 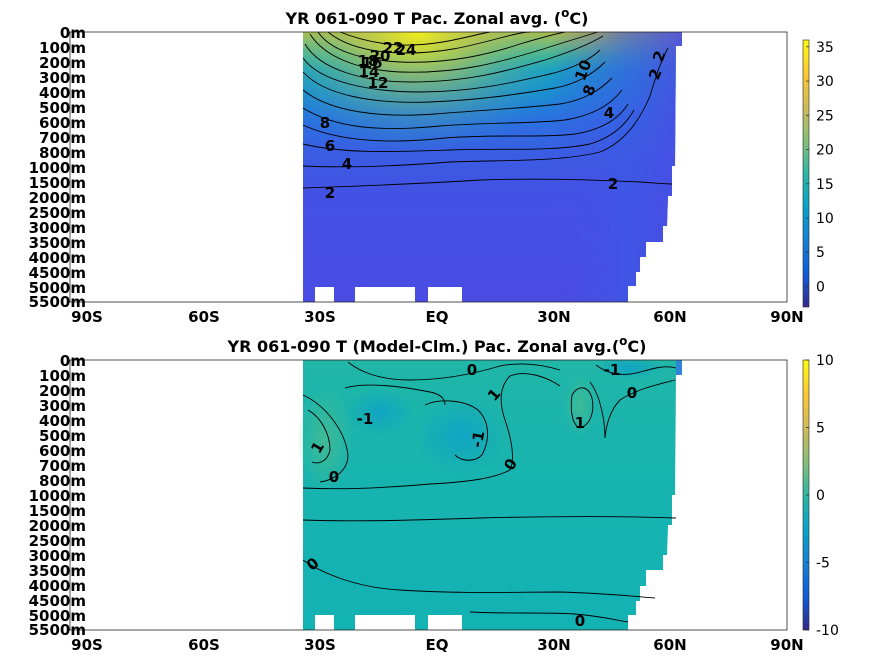 I want to click on top-x-tick: 90N, so click(x=786, y=317).